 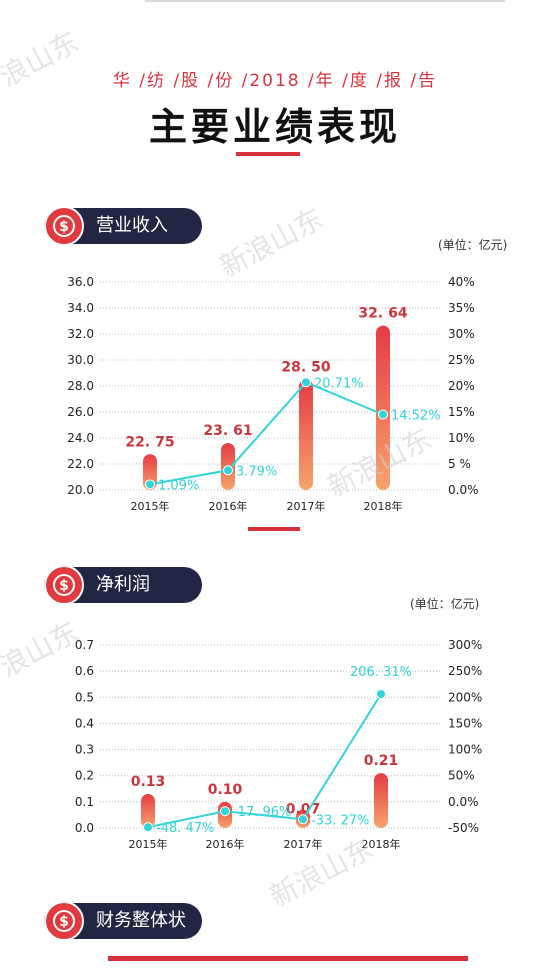 I want to click on title-underline, so click(x=268, y=154).